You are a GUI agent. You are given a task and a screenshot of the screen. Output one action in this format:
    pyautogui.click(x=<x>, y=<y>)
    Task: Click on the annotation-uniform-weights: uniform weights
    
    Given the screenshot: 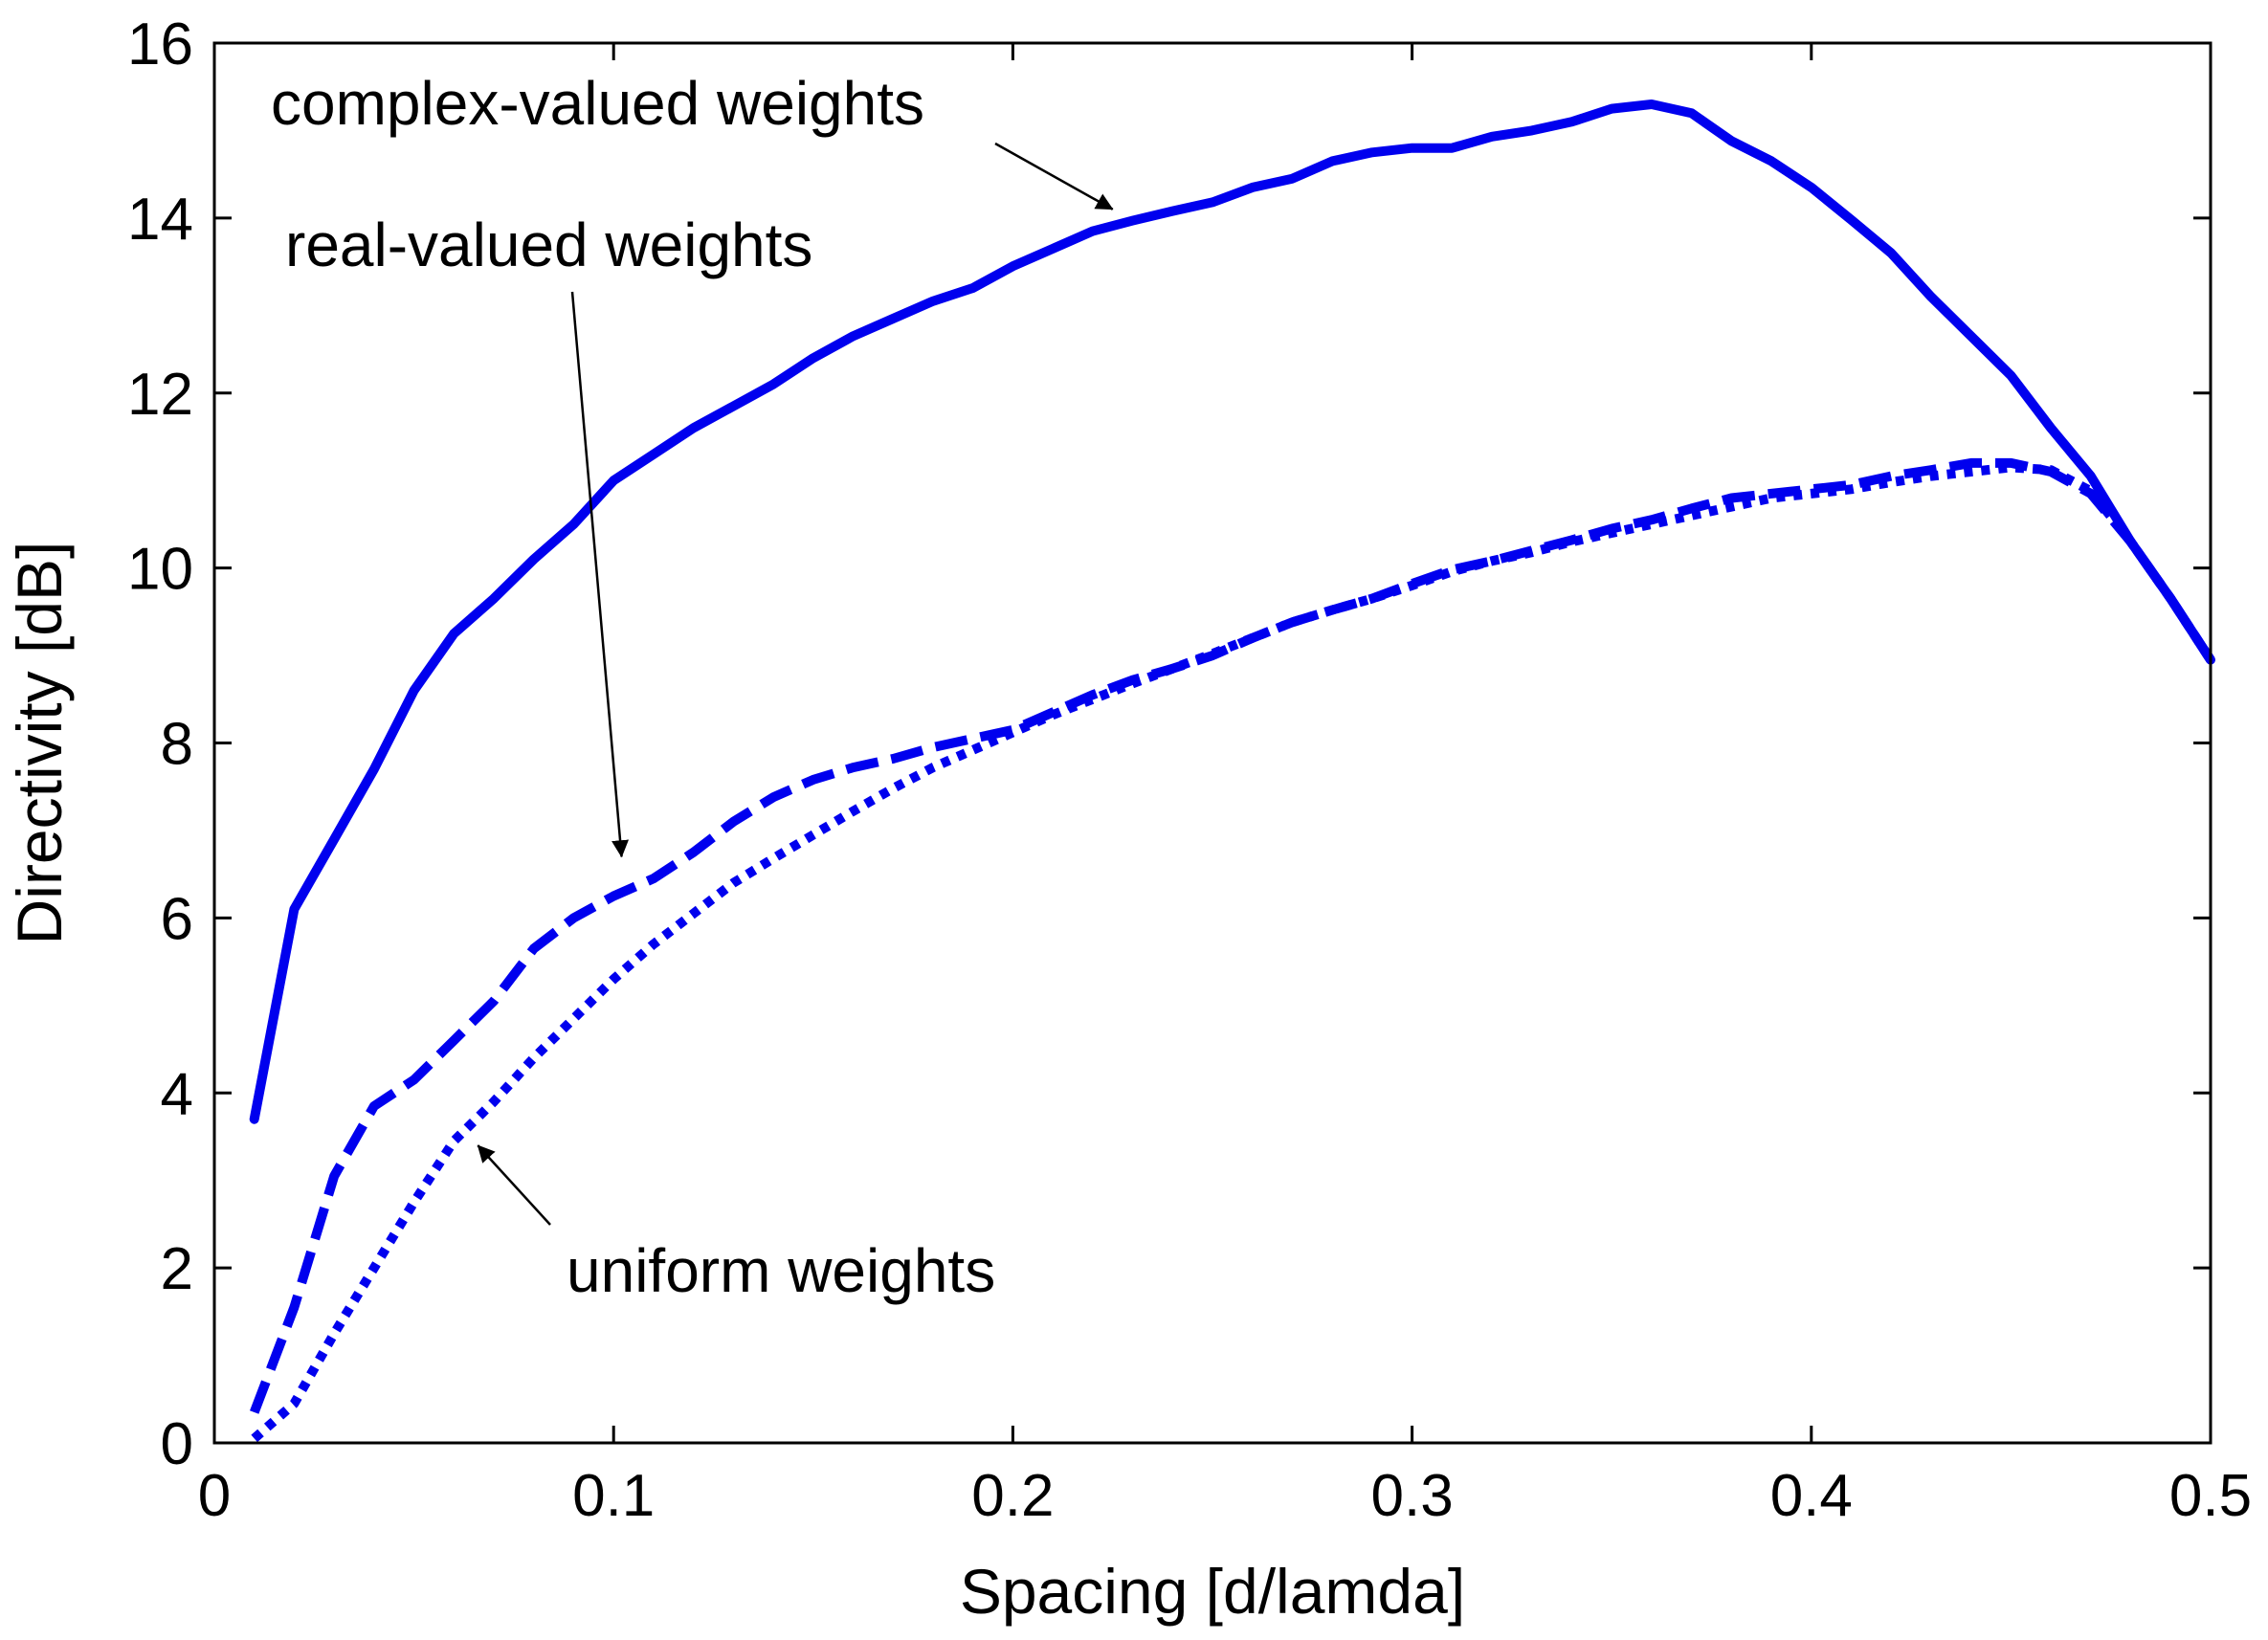 What is the action you would take?
    pyautogui.click(x=781, y=1270)
    